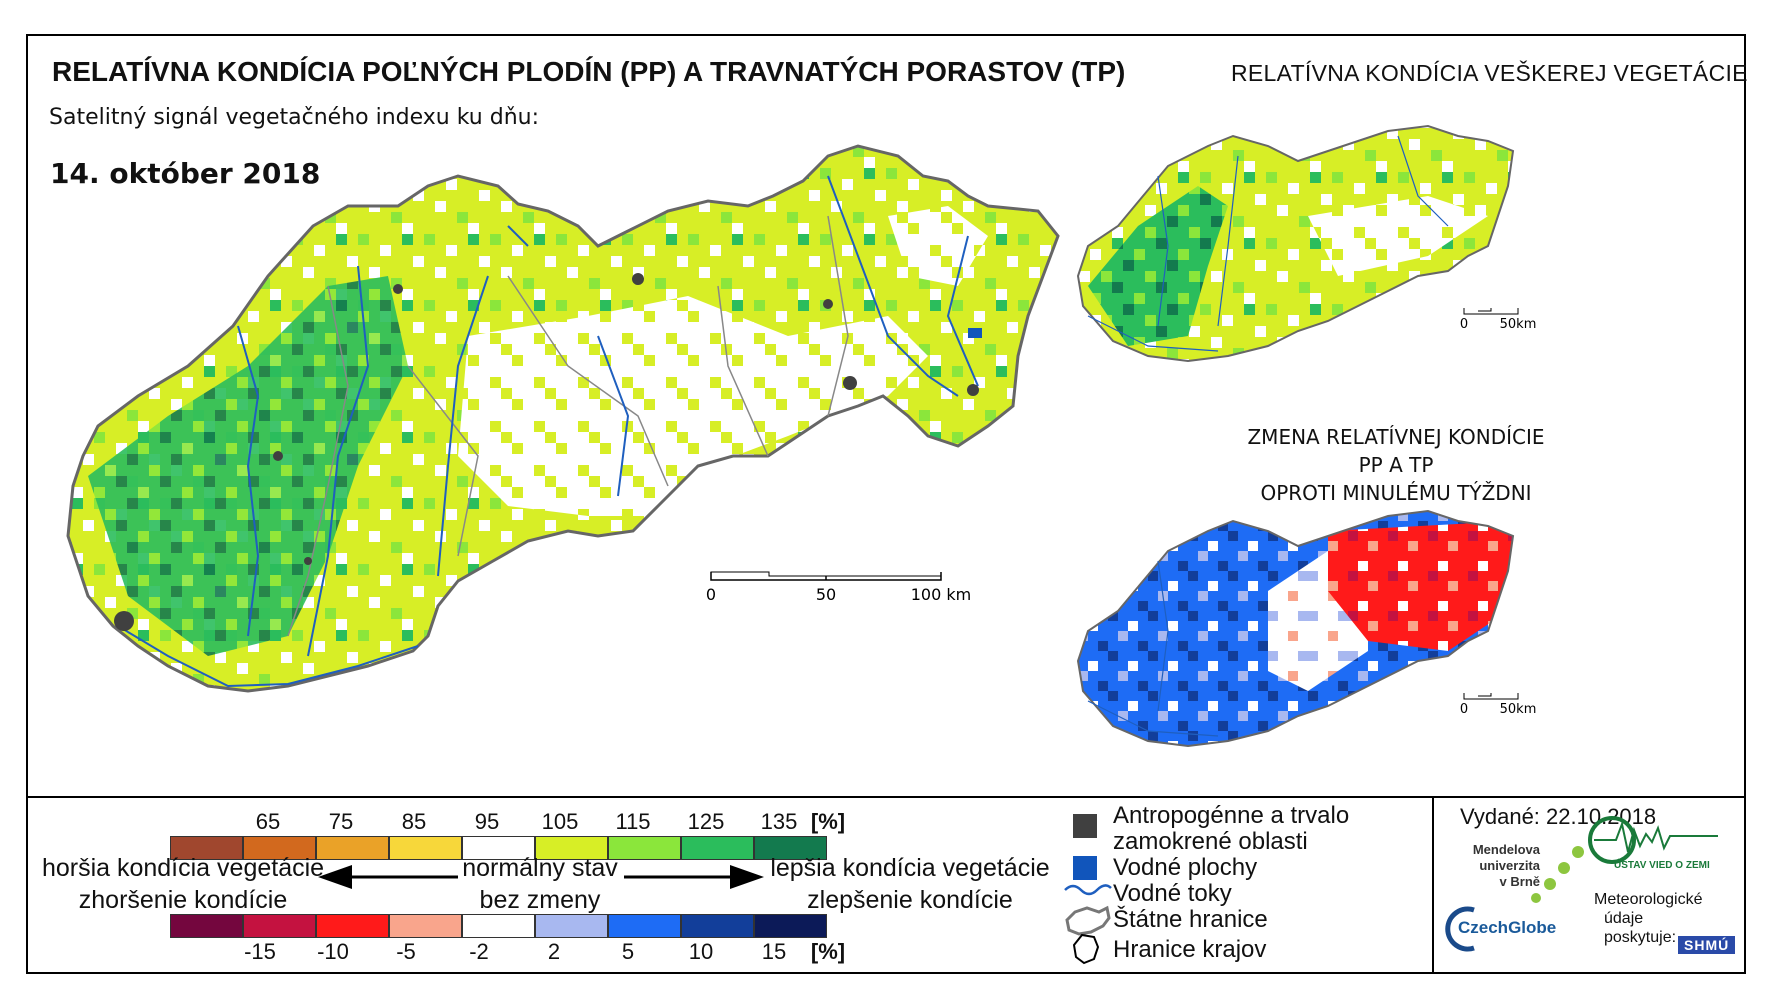 The image size is (1772, 1003). Describe the element at coordinates (1653, 840) in the screenshot. I see `institute-logo-icon` at that location.